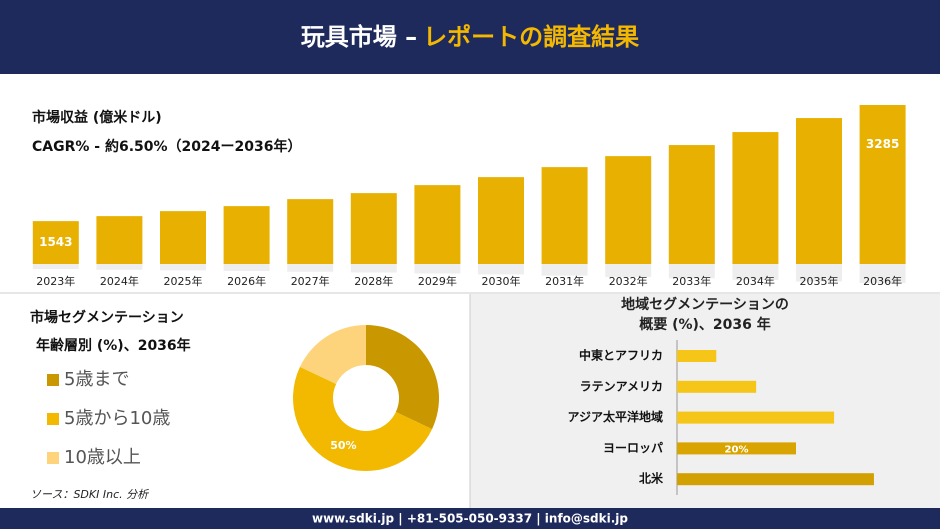  I want to click on y-tick-label: 北米, so click(651, 478).